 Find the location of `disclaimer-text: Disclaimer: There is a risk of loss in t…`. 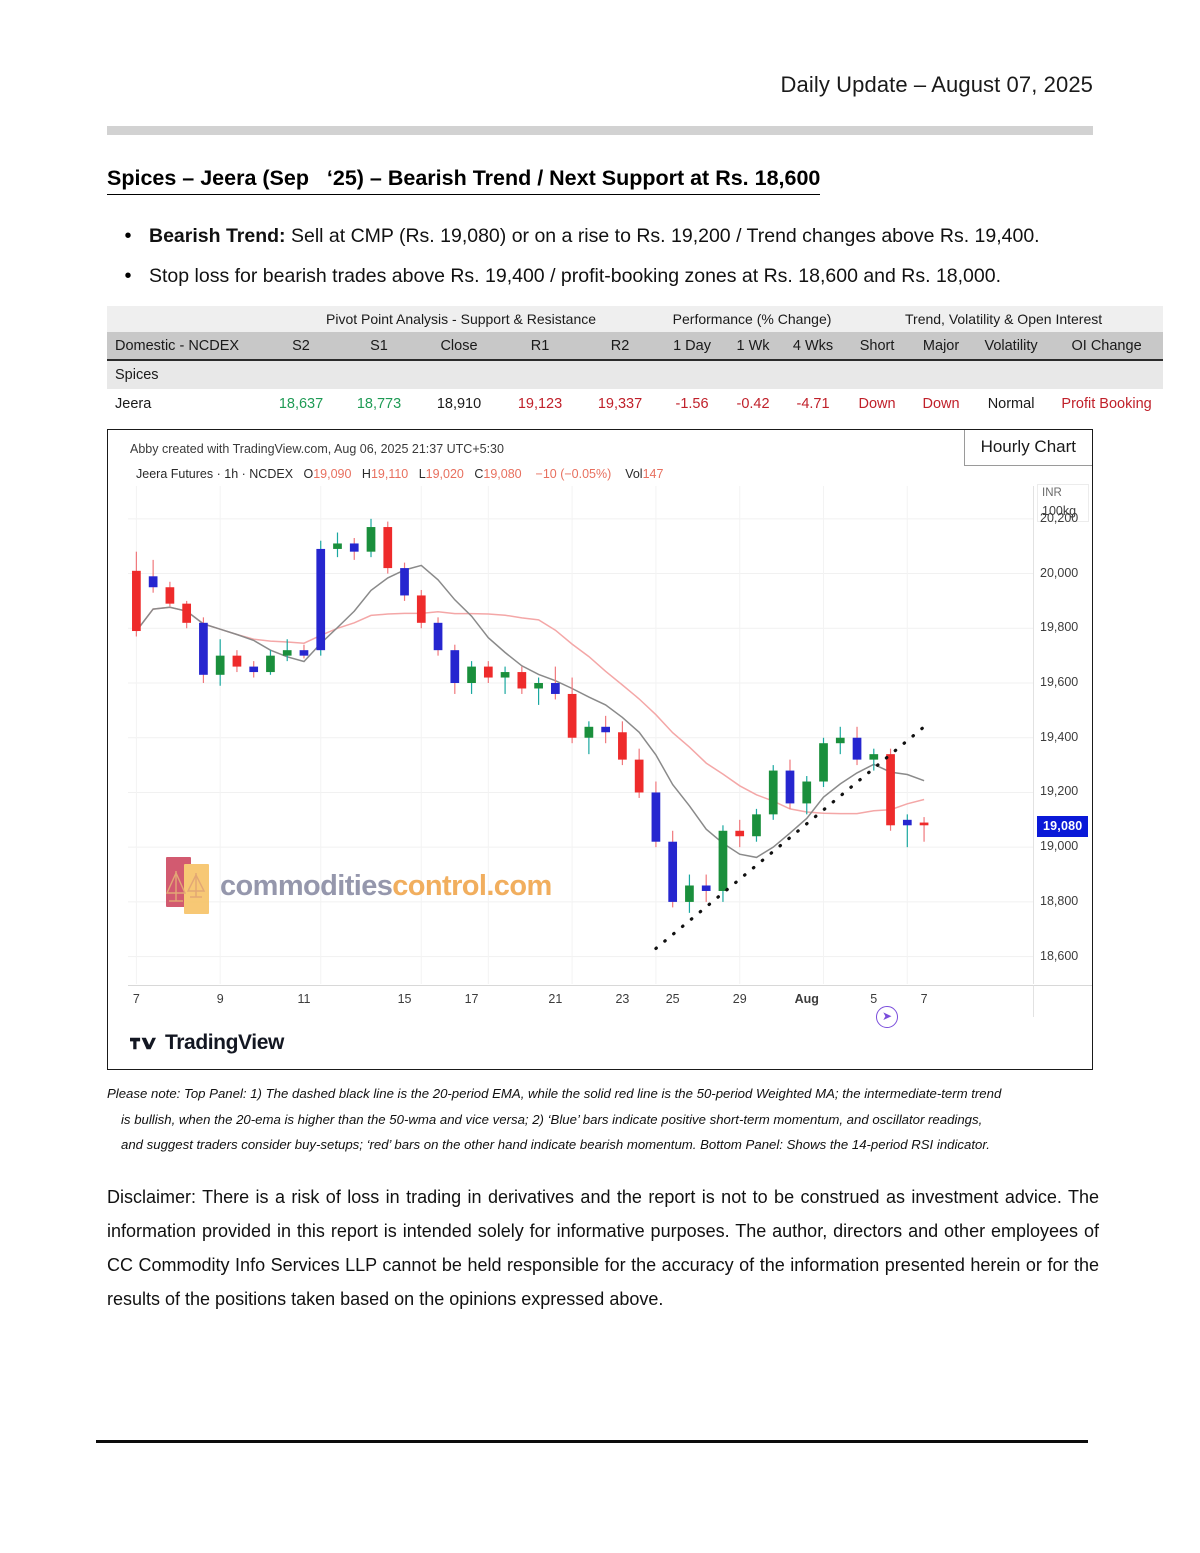

disclaimer-text: Disclaimer: There is a risk of loss in t… is located at coordinates (603, 1248).